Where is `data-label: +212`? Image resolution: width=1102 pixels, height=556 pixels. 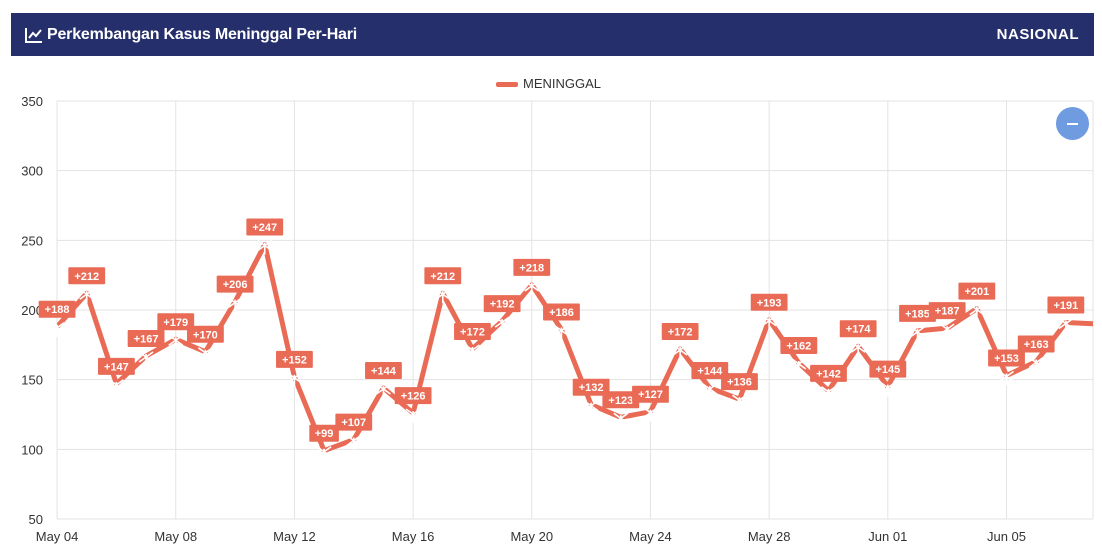
data-label: +212 is located at coordinates (442, 277).